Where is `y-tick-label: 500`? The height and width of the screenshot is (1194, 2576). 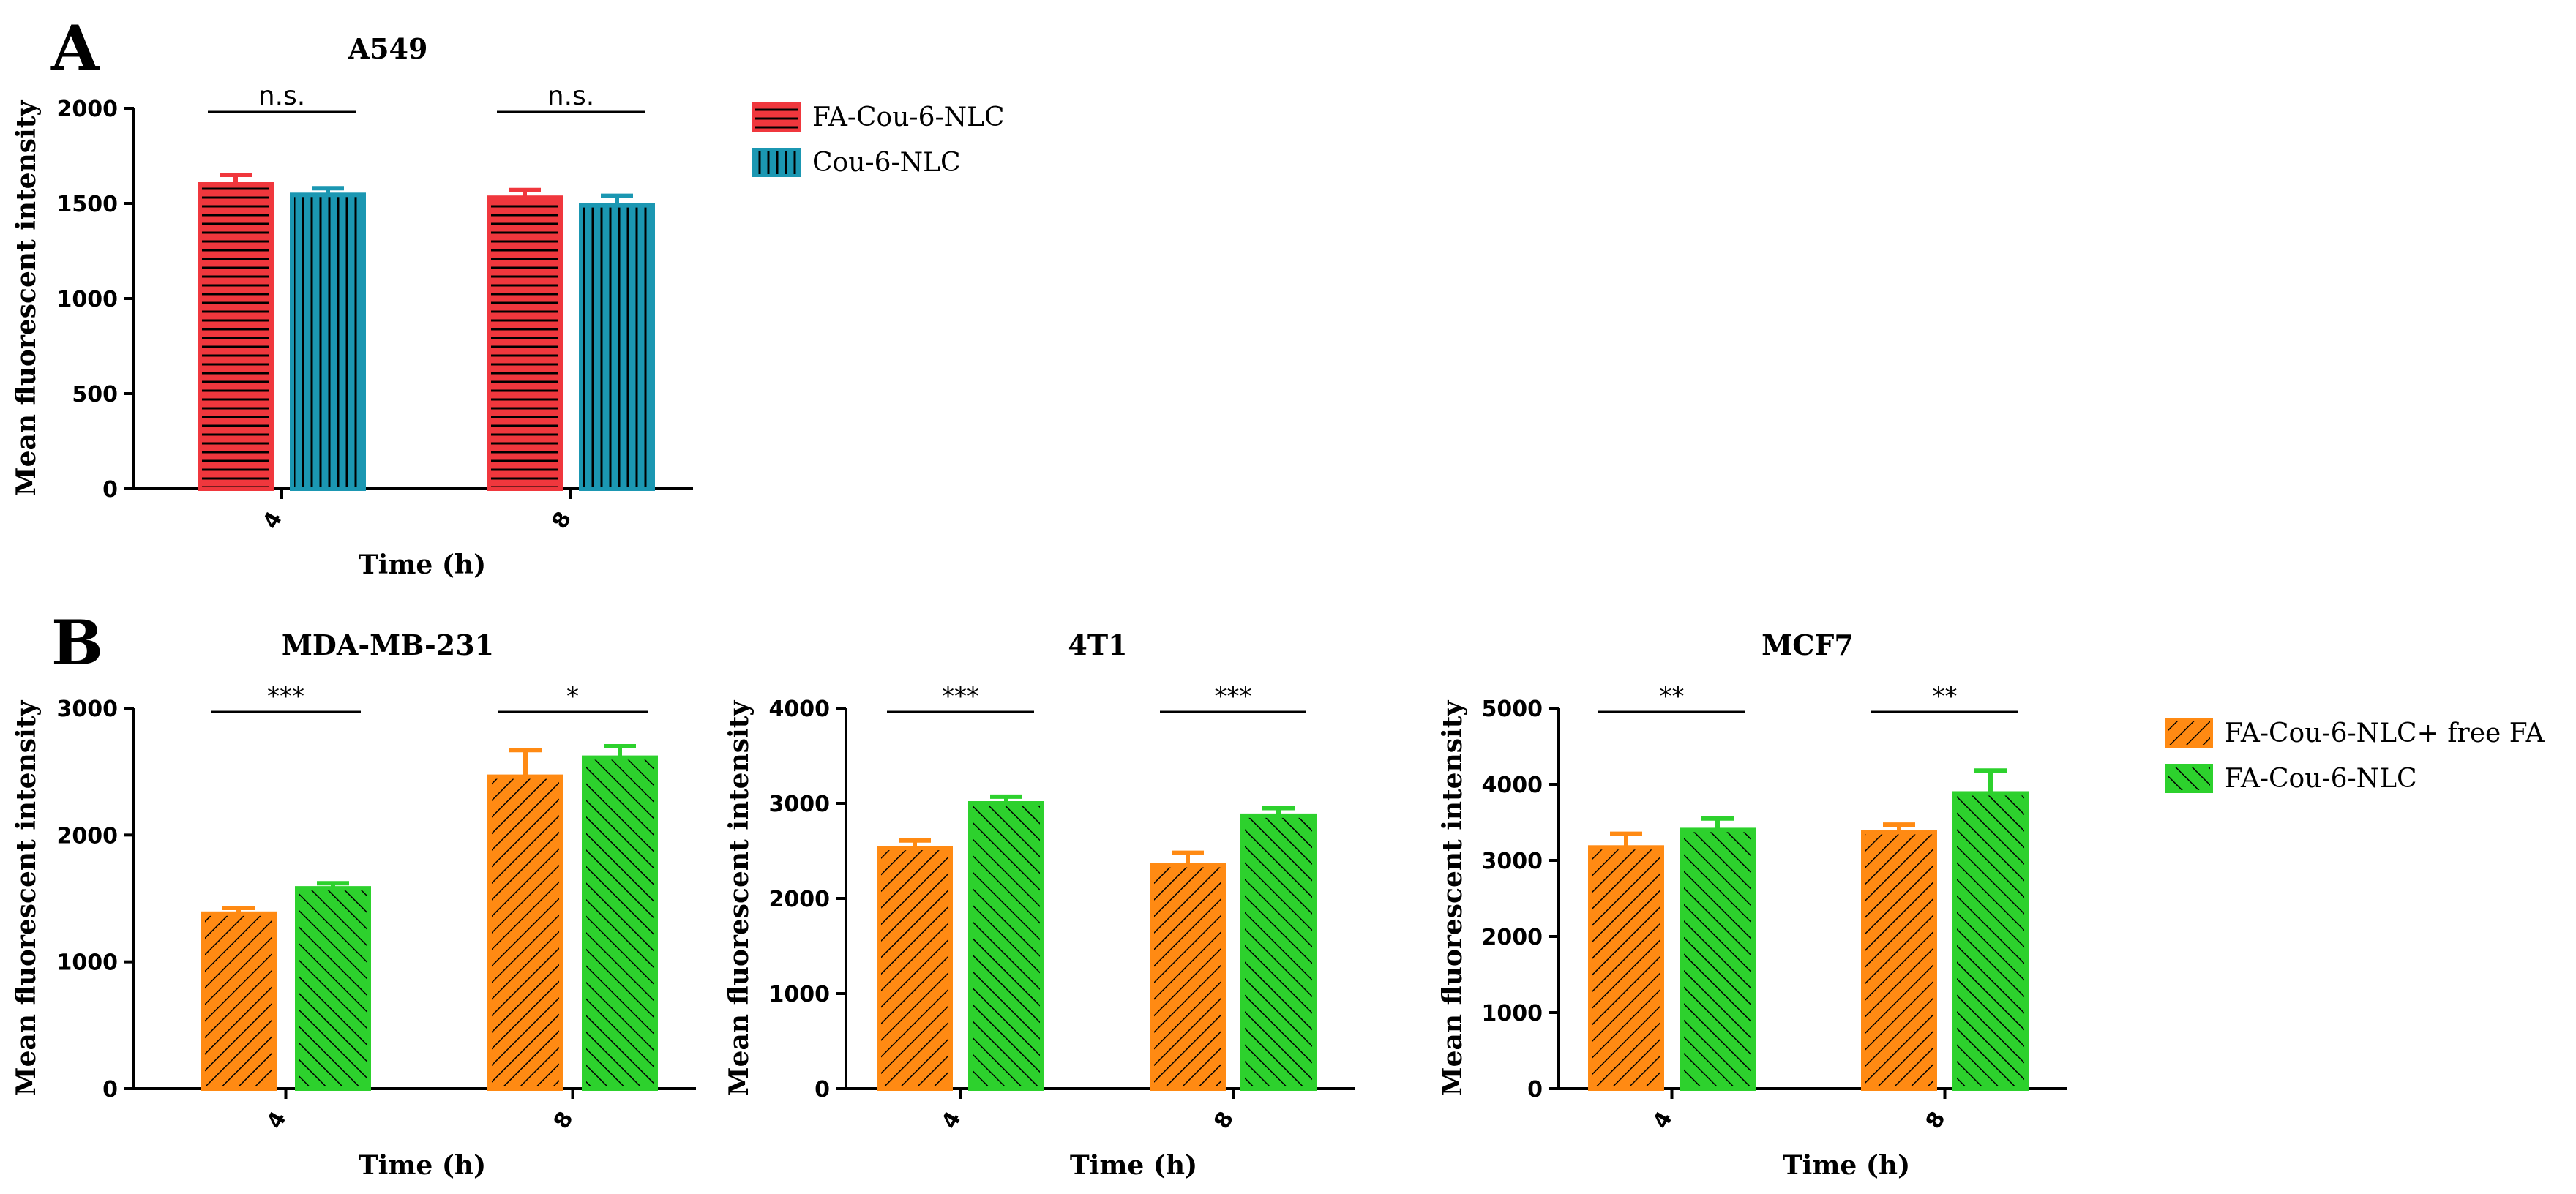 y-tick-label: 500 is located at coordinates (95, 395).